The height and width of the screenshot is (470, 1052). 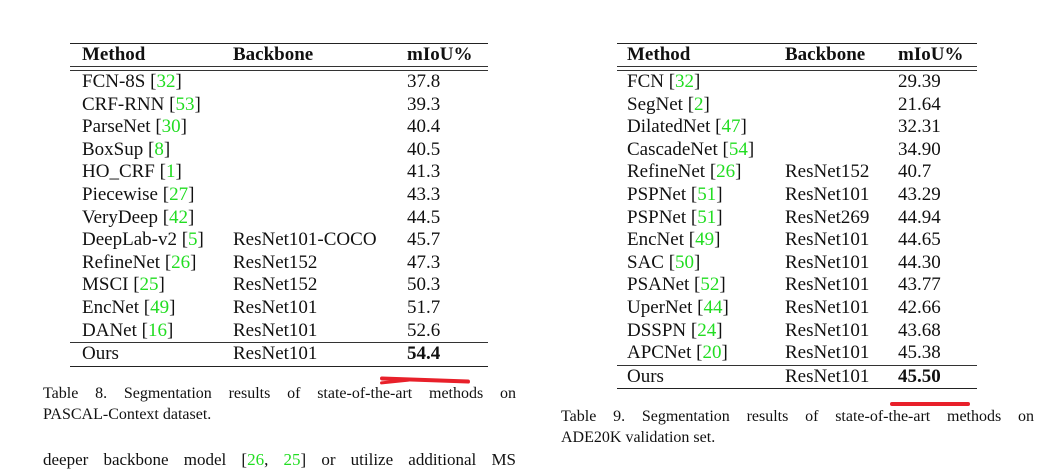 What do you see at coordinates (424, 194) in the screenshot?
I see `miou-cell: 43.3` at bounding box center [424, 194].